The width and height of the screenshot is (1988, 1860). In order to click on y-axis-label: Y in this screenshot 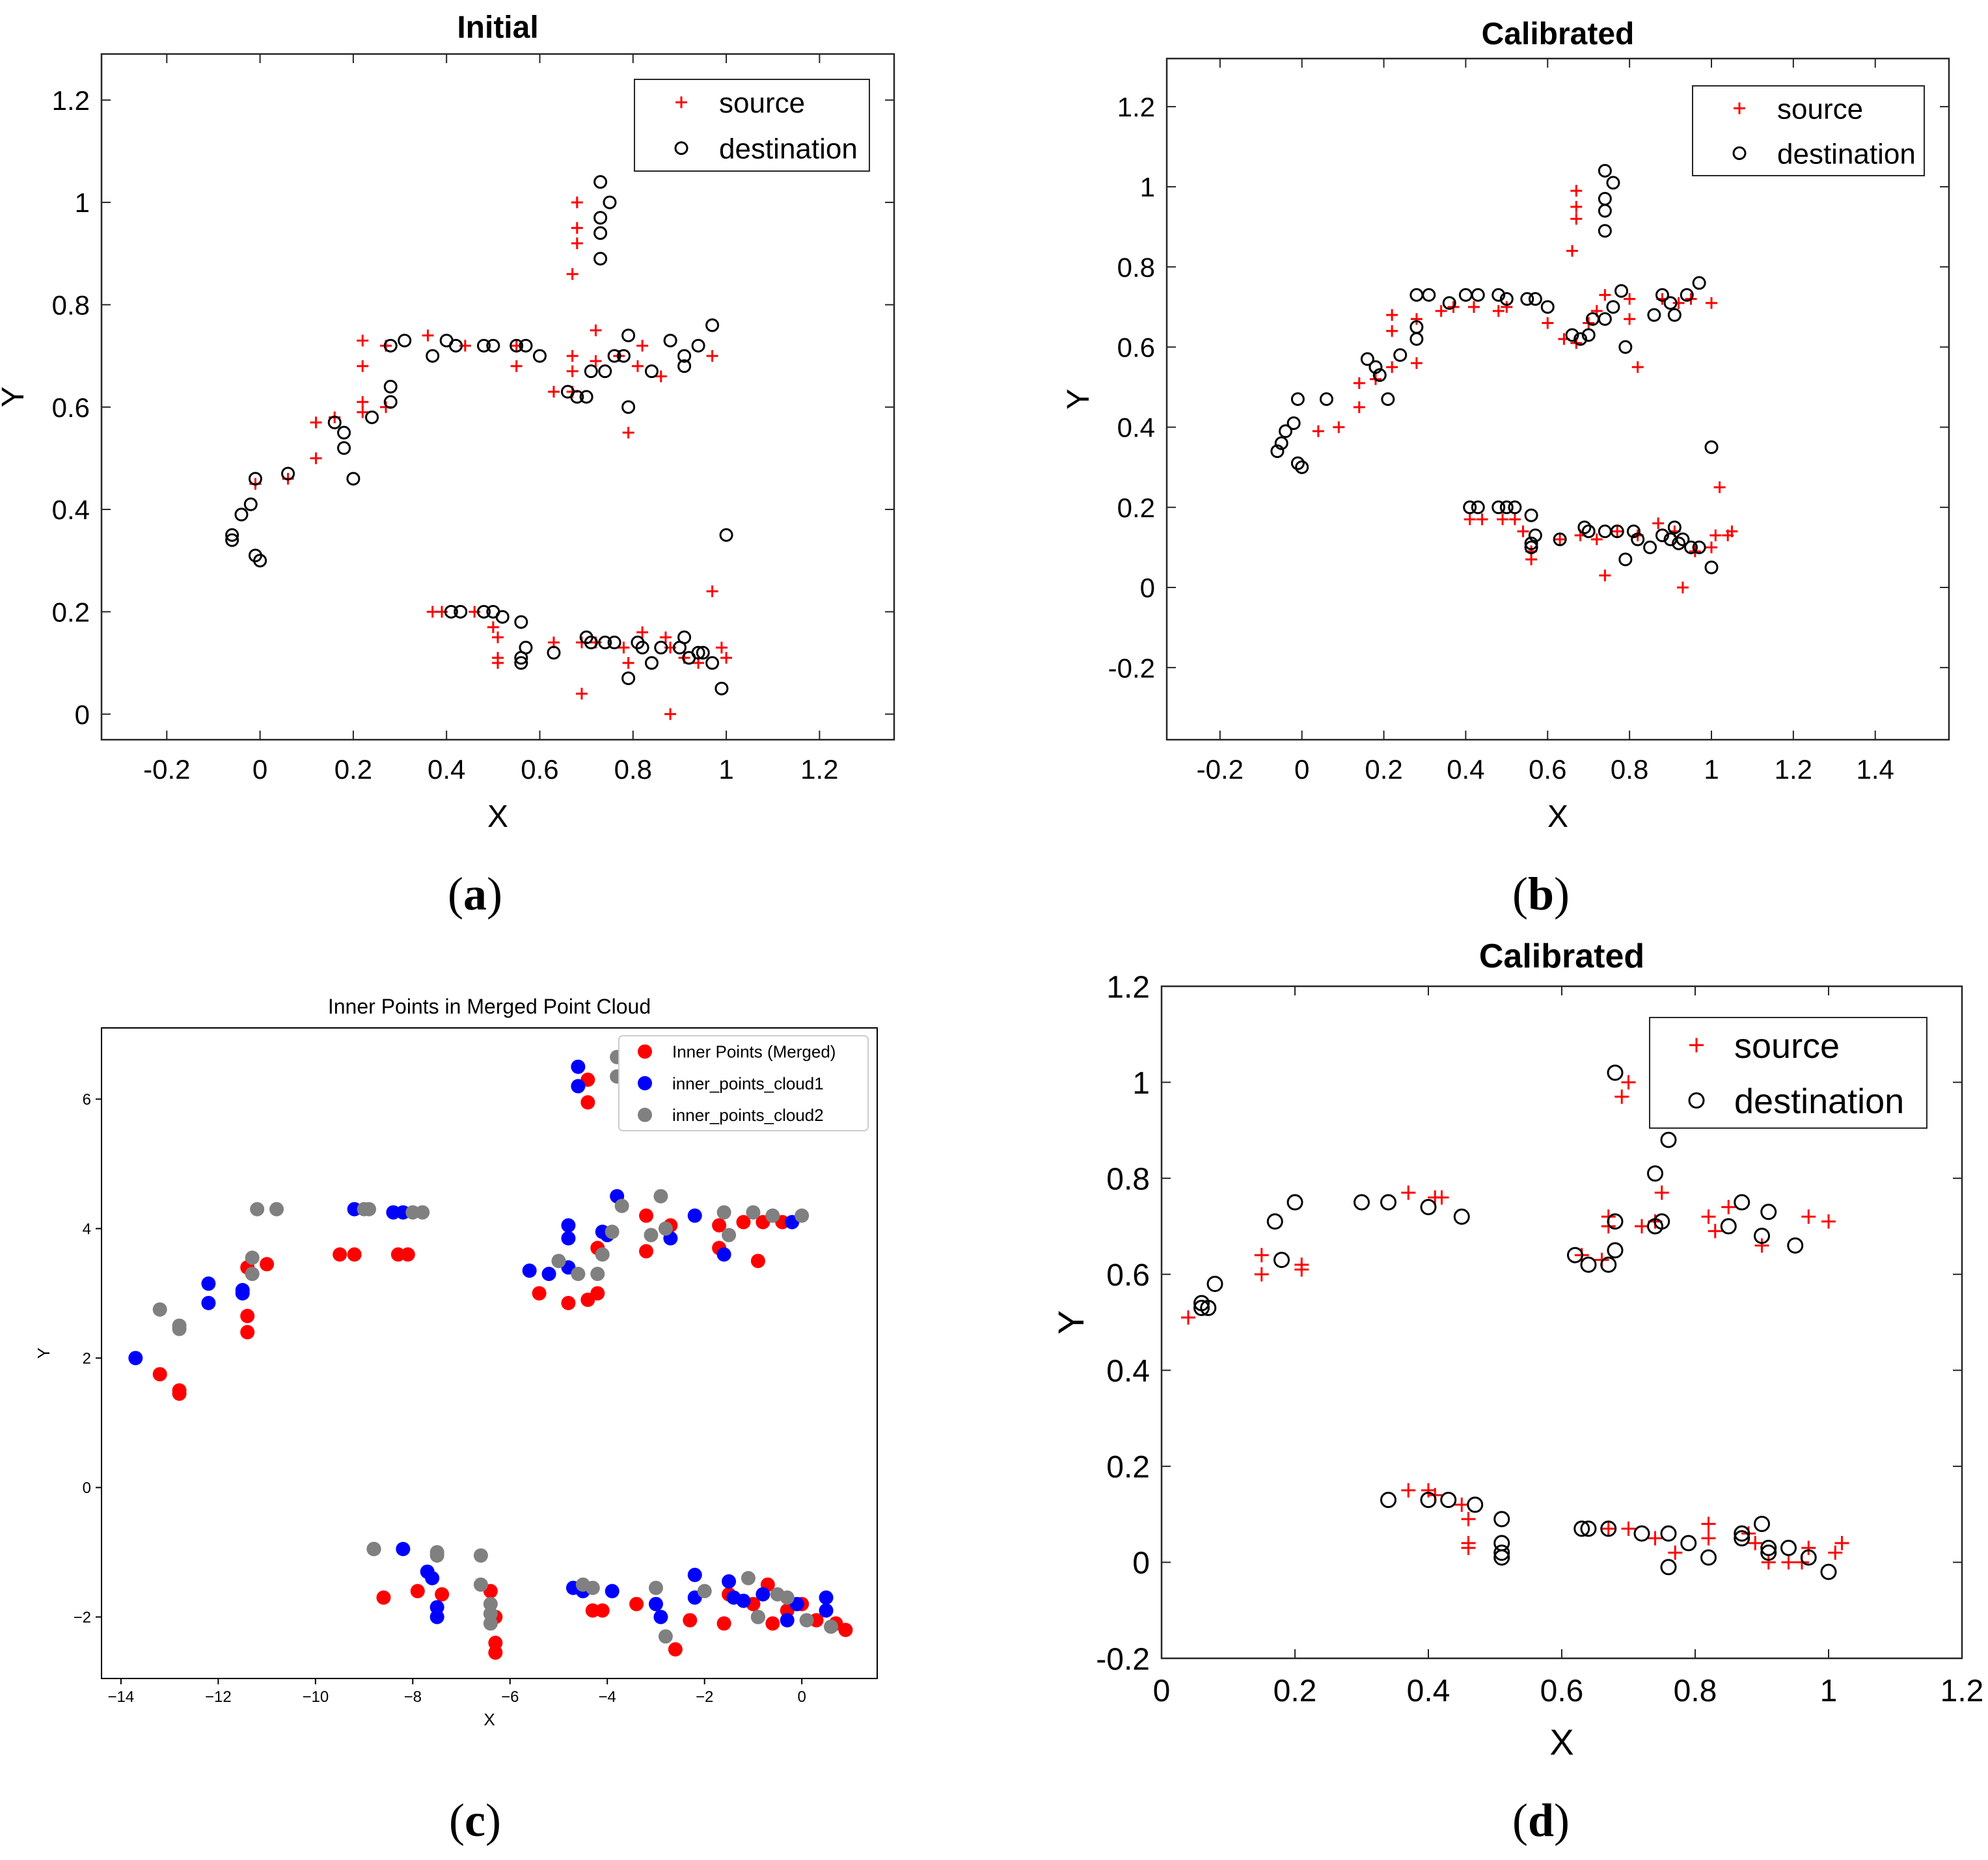, I will do `click(1070, 1322)`.